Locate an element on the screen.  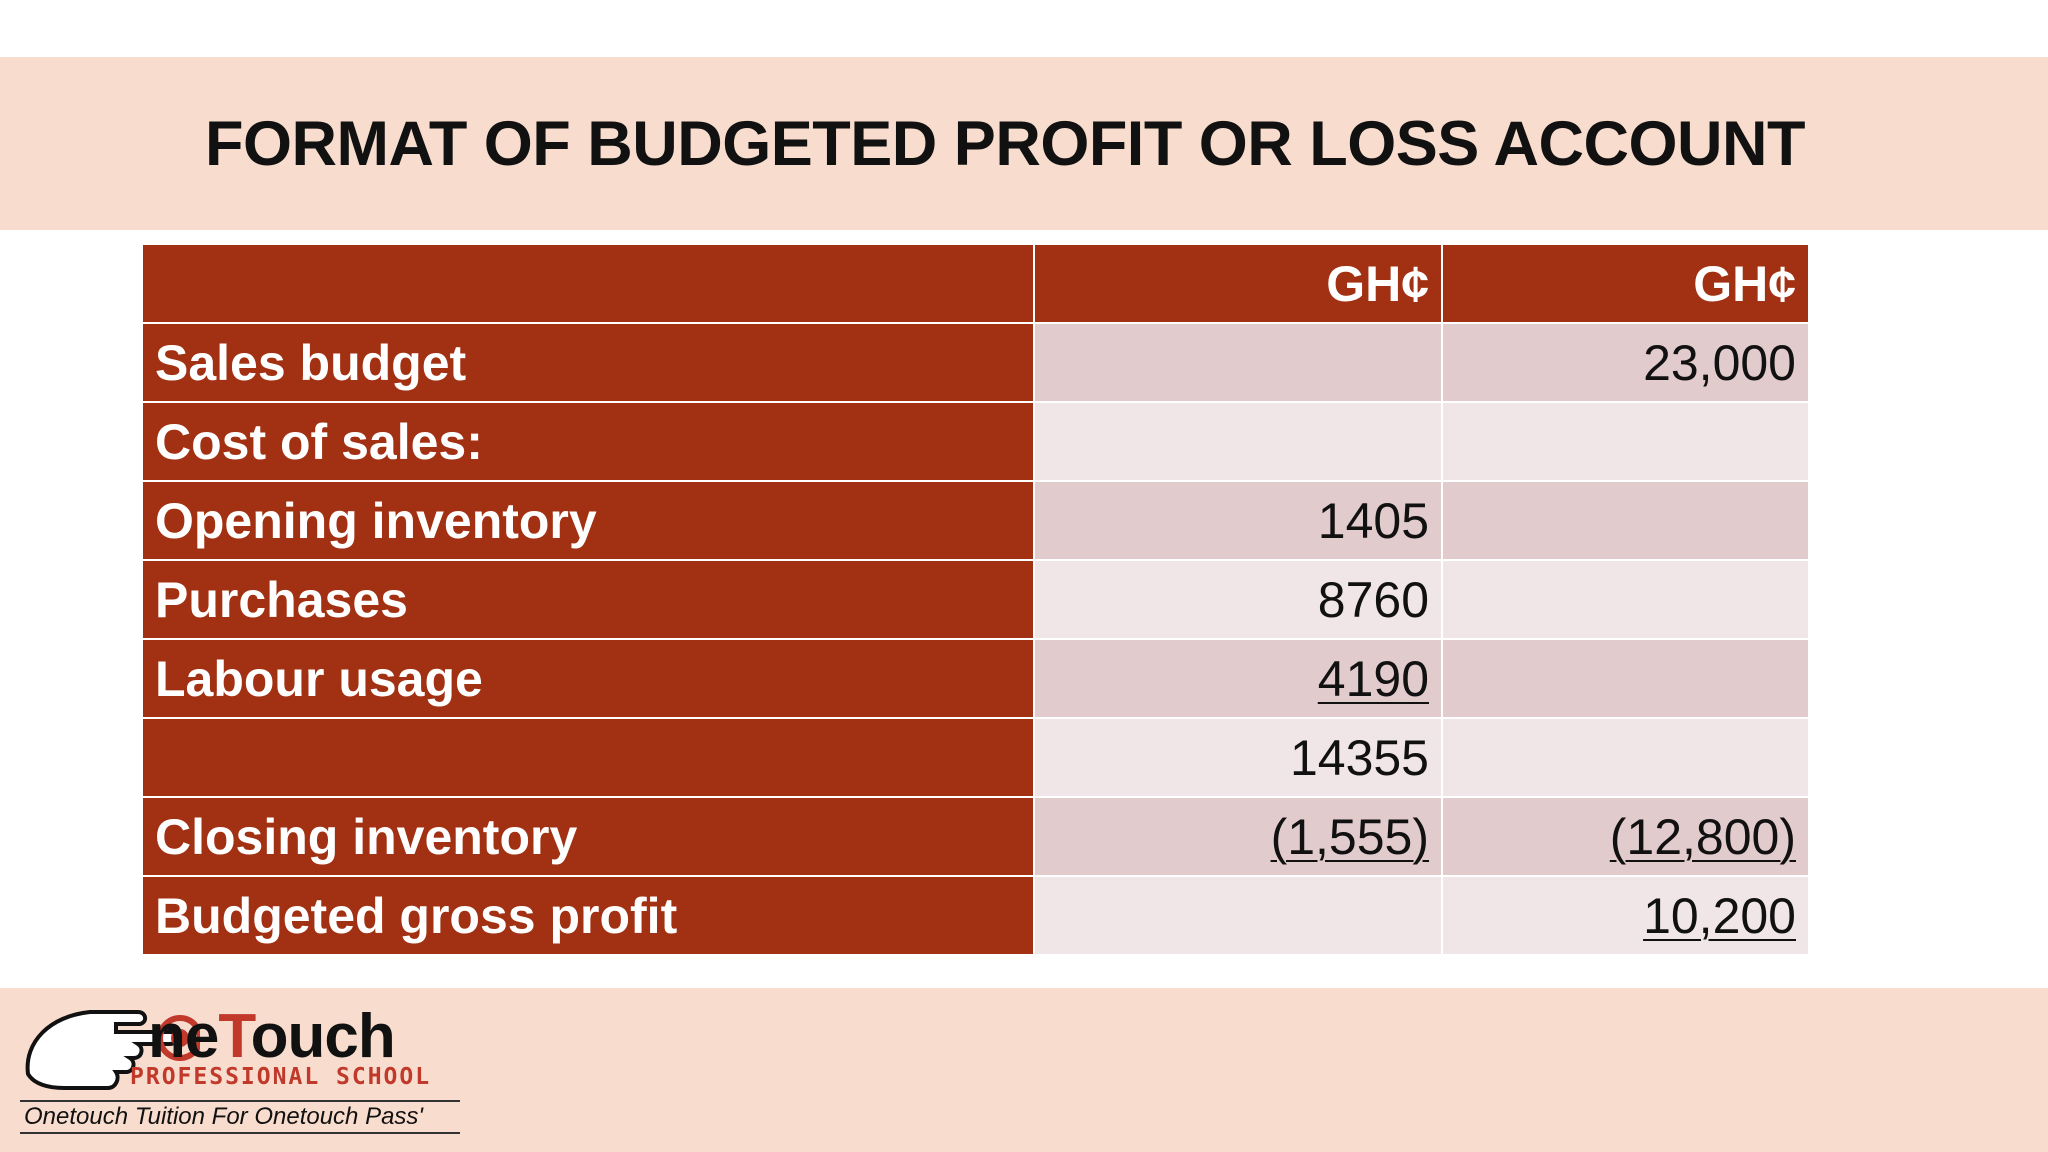
table-row: Cost of sales: is located at coordinates (975, 441).